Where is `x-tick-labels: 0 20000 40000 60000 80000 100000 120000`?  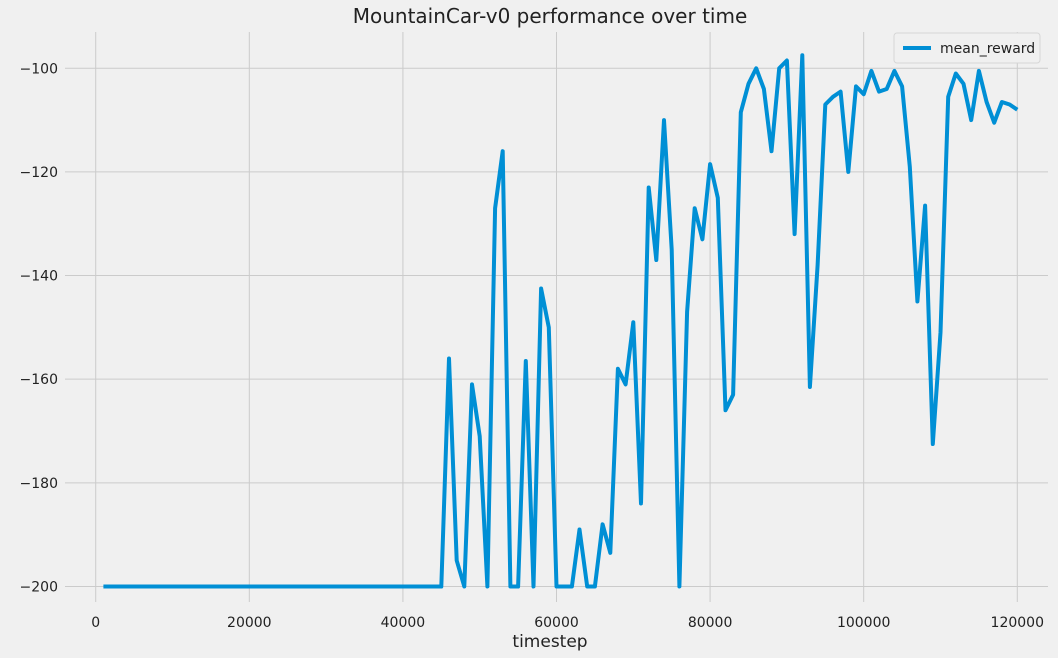
x-tick-labels: 0 20000 40000 60000 80000 100000 120000 is located at coordinates (567, 623).